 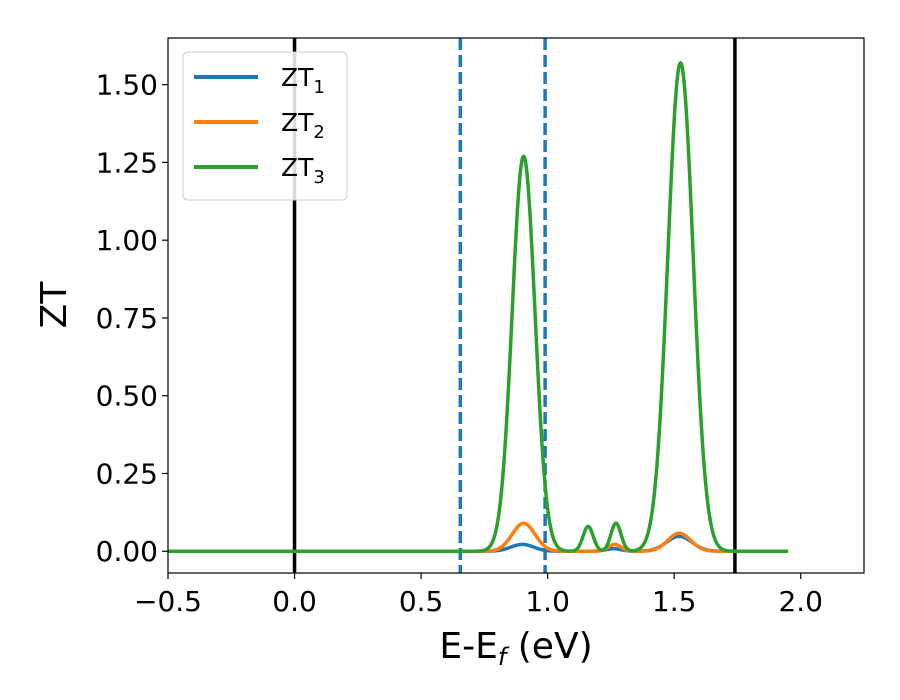 What do you see at coordinates (303, 125) in the screenshot?
I see `legend-label-zt2: ZT2` at bounding box center [303, 125].